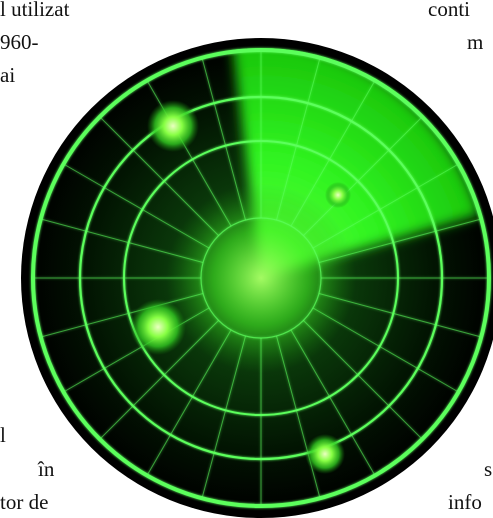 The width and height of the screenshot is (493, 518). Describe the element at coordinates (449, 10) in the screenshot. I see `text-fragment-right-1: conti` at that location.